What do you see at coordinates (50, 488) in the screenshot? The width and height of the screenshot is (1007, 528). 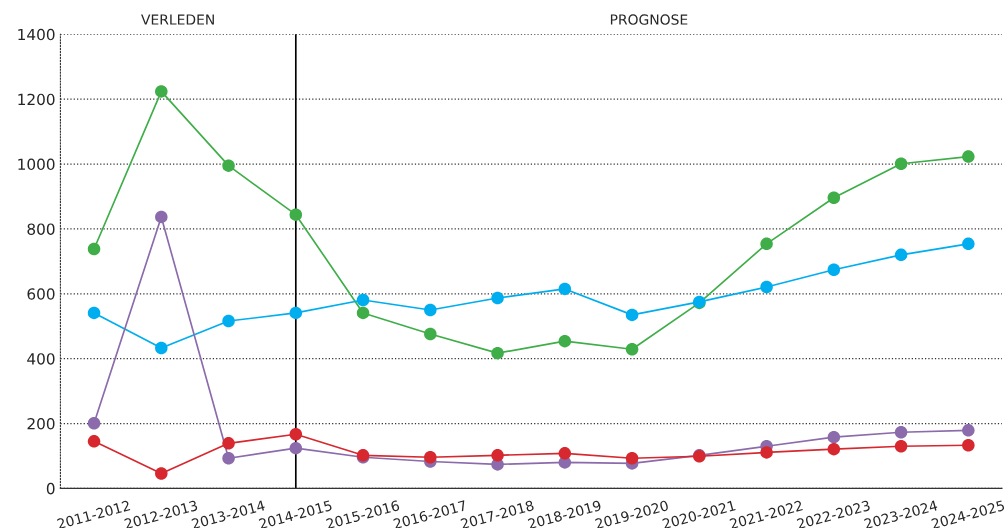 I see `y-tick-label: 0` at bounding box center [50, 488].